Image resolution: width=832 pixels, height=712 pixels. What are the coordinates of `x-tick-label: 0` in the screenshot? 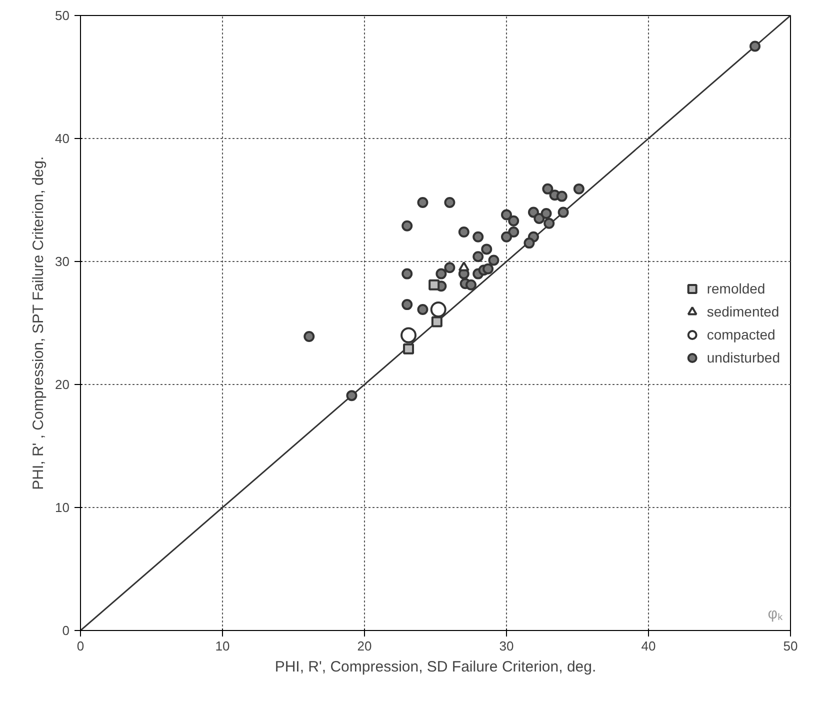 It's located at (80, 646).